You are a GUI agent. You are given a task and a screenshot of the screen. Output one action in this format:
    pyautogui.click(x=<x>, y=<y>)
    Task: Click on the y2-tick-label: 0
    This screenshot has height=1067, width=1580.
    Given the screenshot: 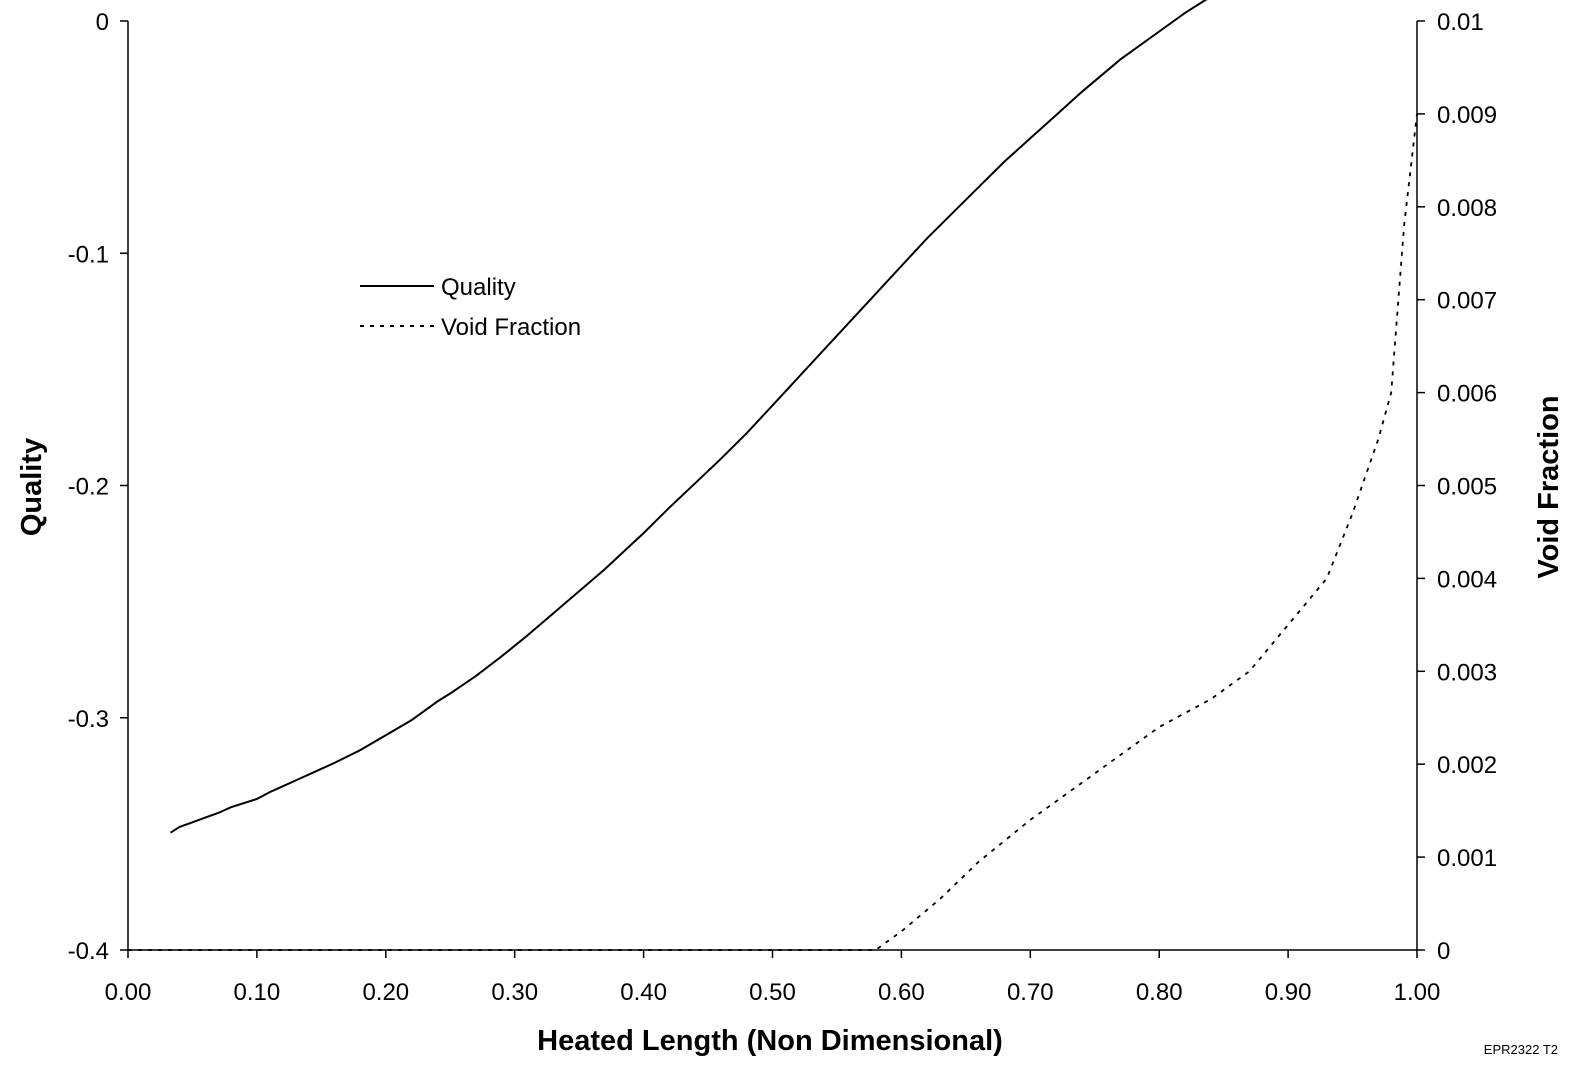 What is the action you would take?
    pyautogui.click(x=1443, y=951)
    